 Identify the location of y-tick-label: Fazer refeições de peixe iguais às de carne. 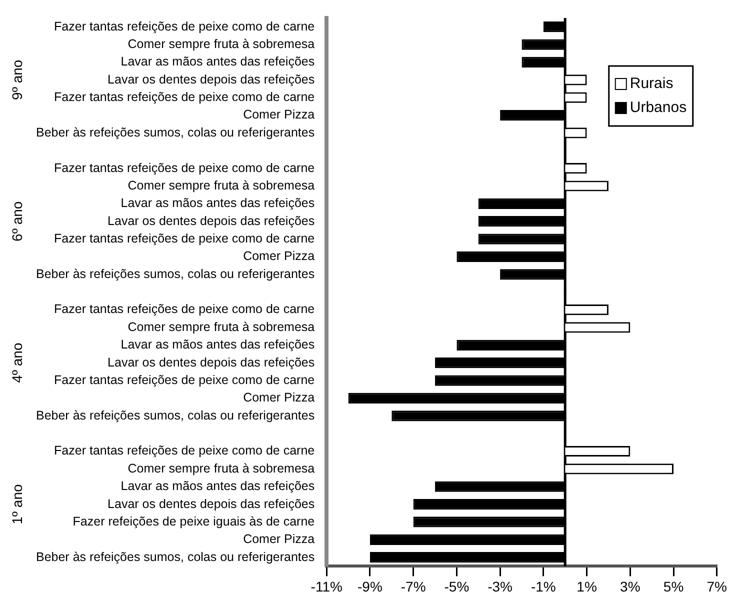
(193, 521).